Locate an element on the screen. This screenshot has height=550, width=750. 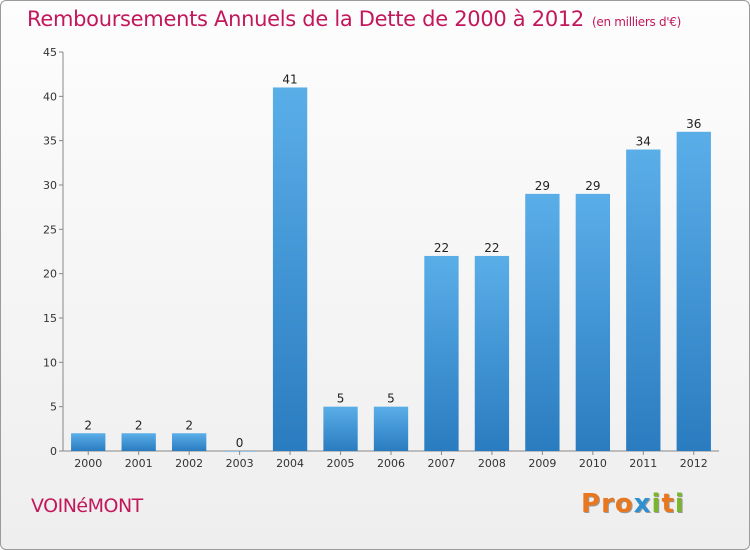
bar-2002 is located at coordinates (189, 442).